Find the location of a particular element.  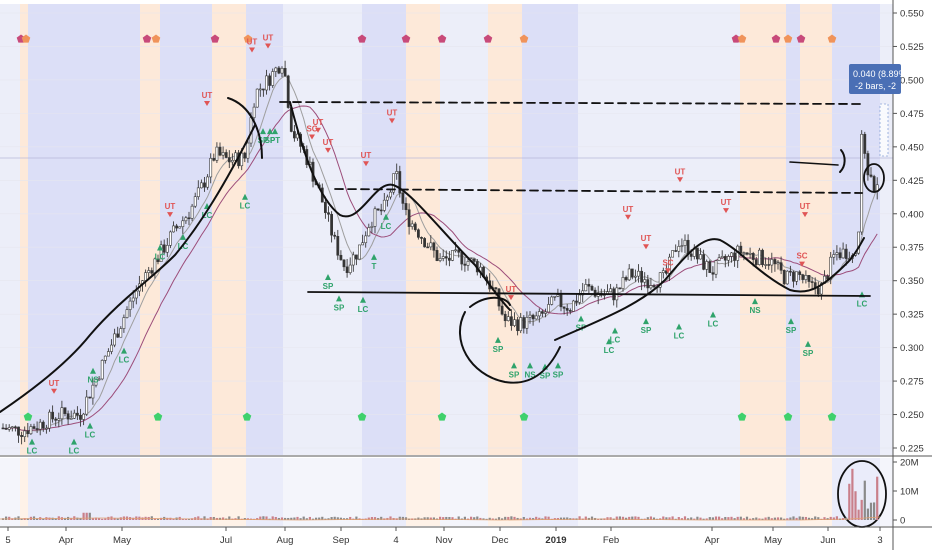

rounding-bottom is located at coordinates (510, 347).